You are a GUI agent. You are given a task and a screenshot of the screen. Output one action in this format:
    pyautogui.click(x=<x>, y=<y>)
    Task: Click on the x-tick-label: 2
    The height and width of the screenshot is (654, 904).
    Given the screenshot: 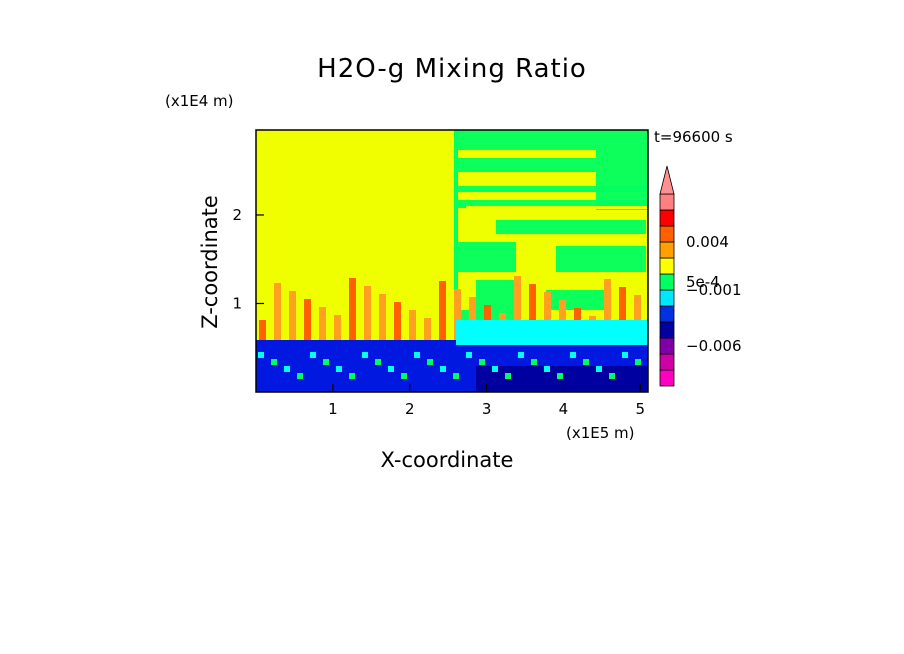 What is the action you would take?
    pyautogui.click(x=410, y=409)
    